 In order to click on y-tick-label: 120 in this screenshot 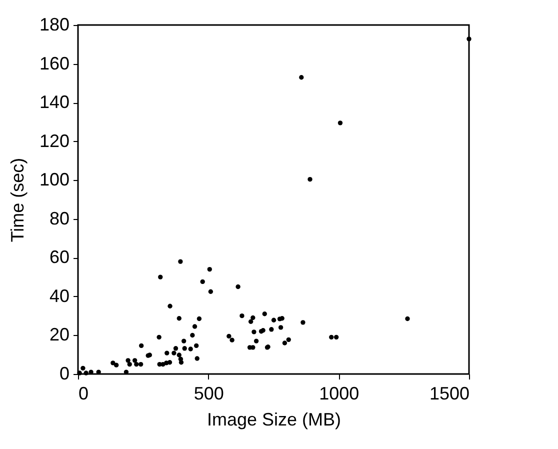, I will do `click(54, 140)`.